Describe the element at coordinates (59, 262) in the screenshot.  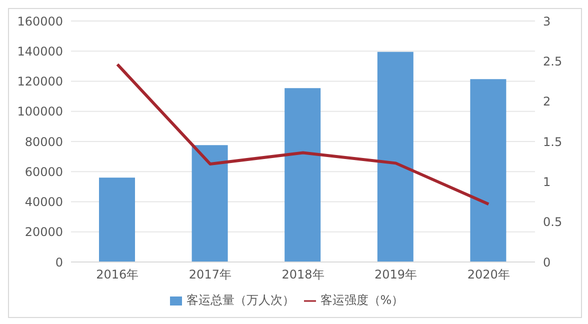
I see `y-tick-label: 0` at that location.